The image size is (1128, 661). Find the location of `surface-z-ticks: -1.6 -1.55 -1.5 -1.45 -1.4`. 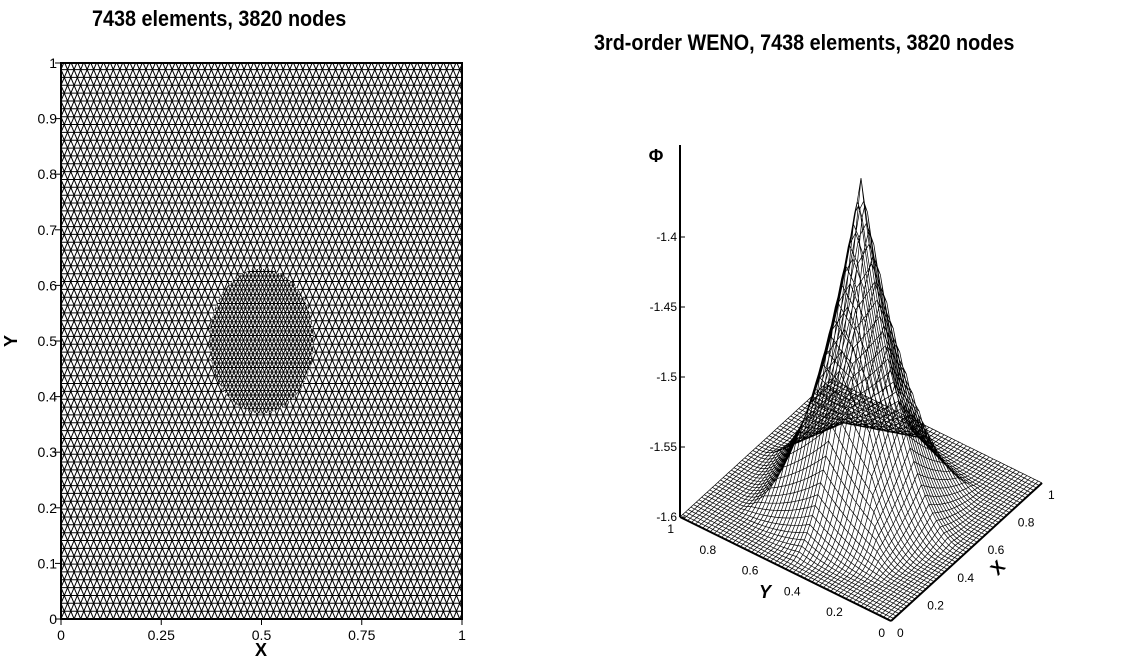

surface-z-ticks: -1.6 -1.55 -1.5 -1.45 -1.4 is located at coordinates (667, 377).